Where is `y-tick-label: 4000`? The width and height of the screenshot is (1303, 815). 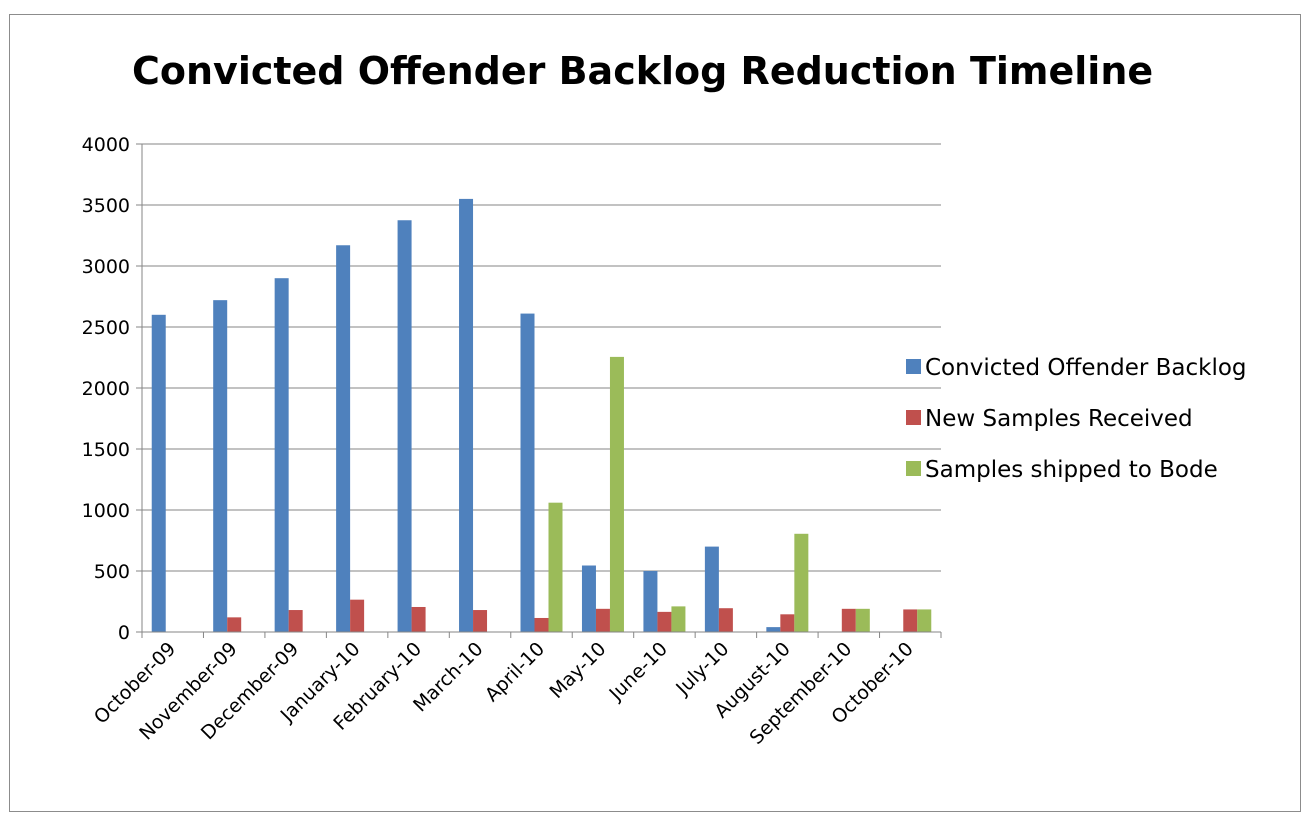
y-tick-label: 4000 is located at coordinates (106, 145).